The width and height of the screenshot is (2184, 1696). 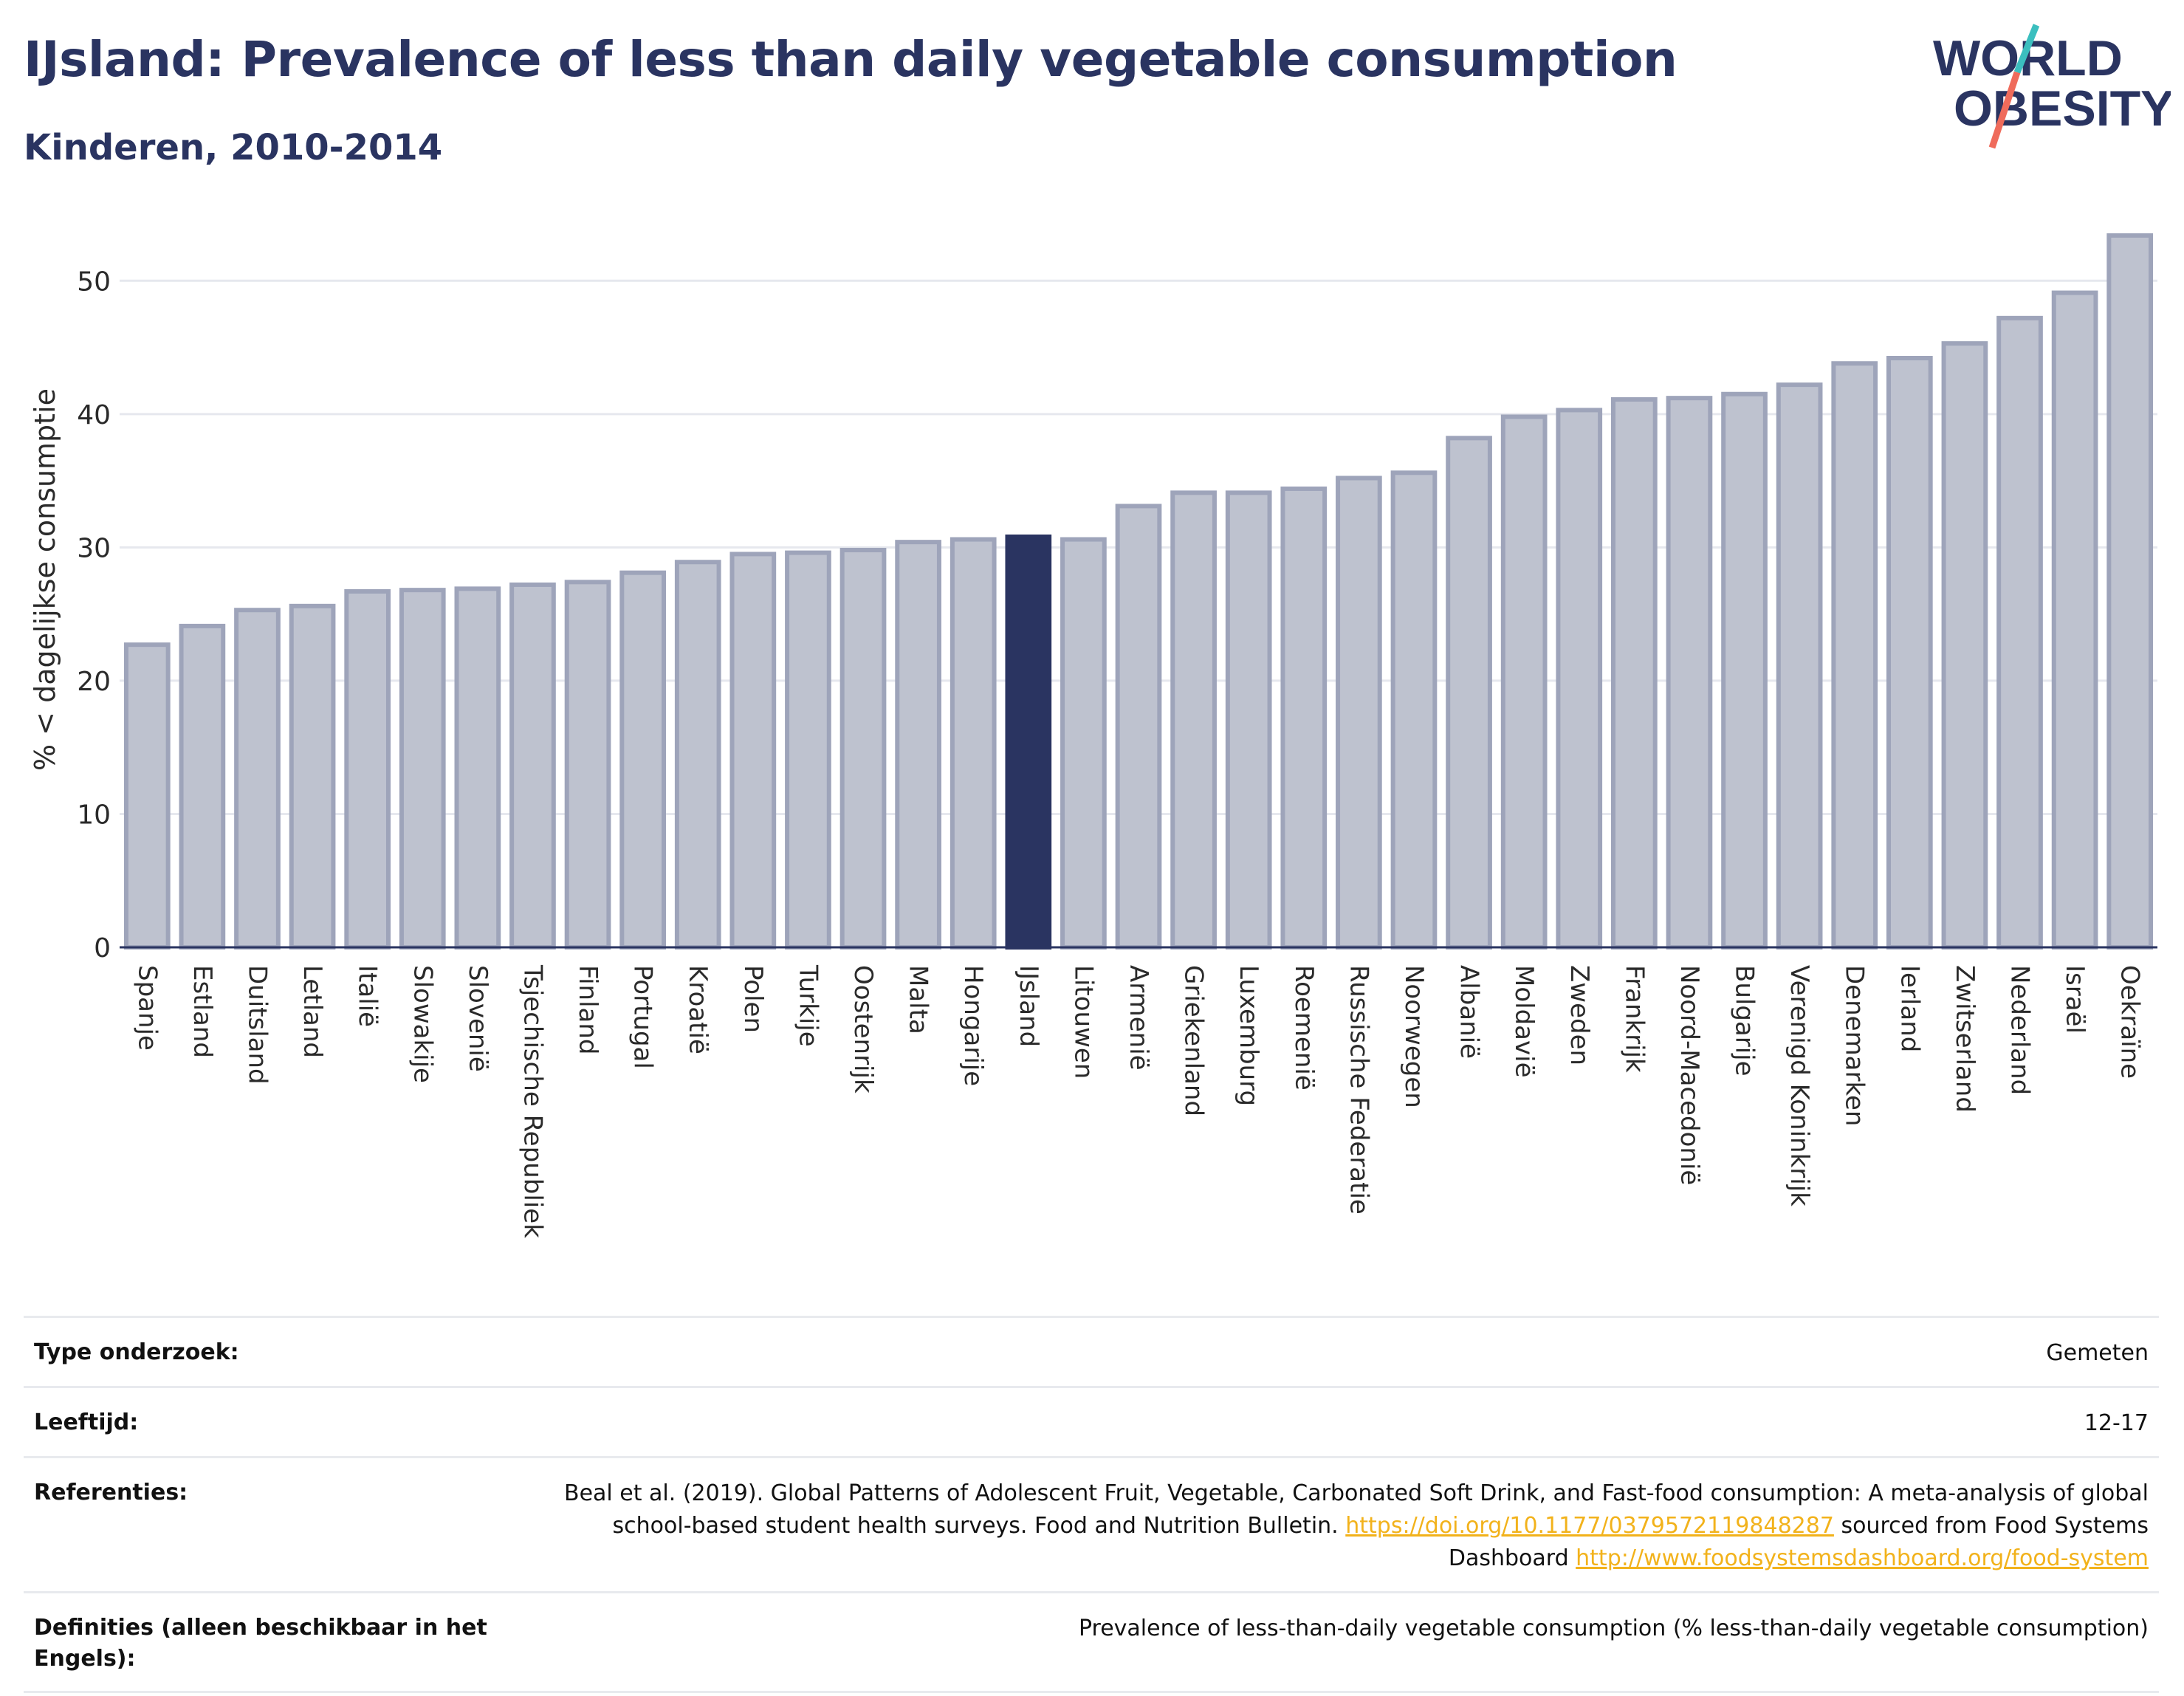 What do you see at coordinates (1470, 1012) in the screenshot?
I see `x-tick-label: Albanië` at bounding box center [1470, 1012].